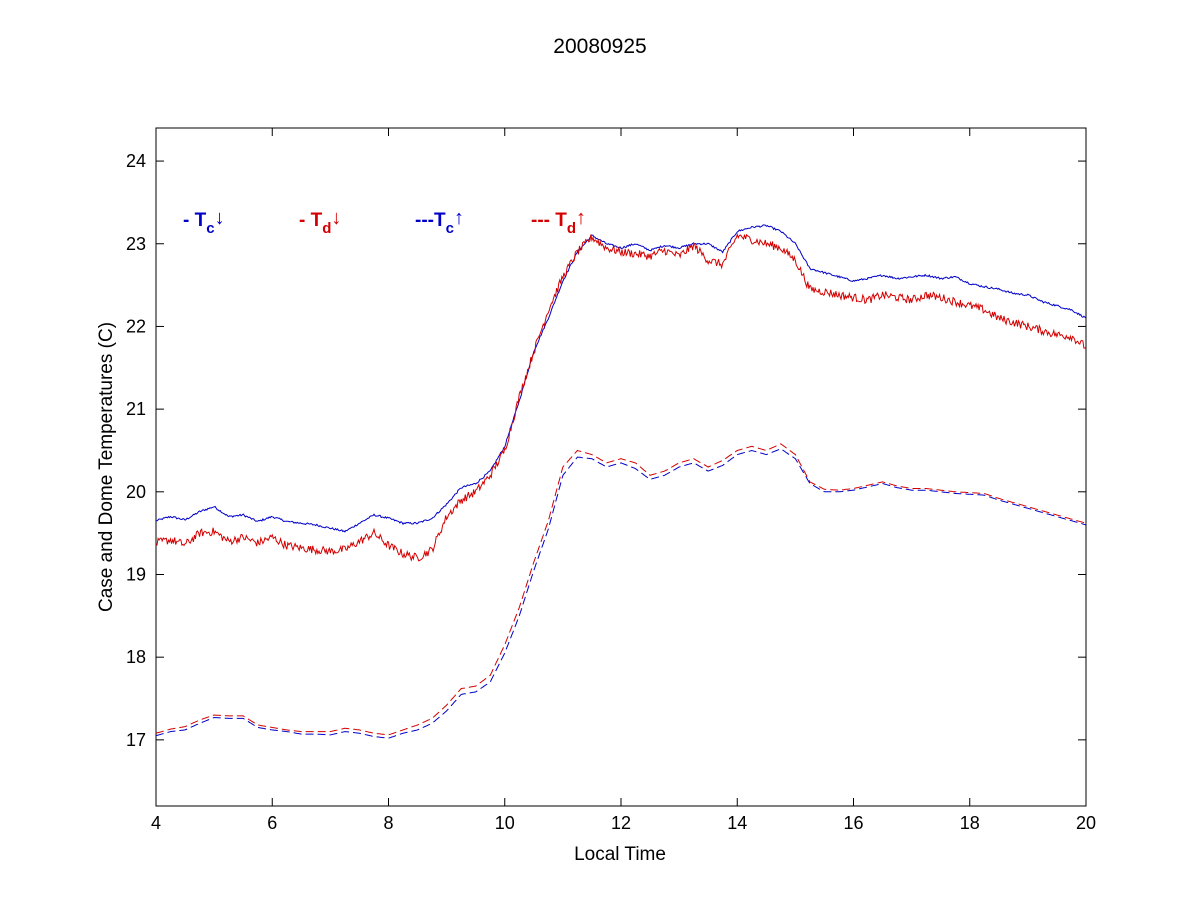 The width and height of the screenshot is (1200, 900). I want to click on y-tick-label: 22, so click(136, 326).